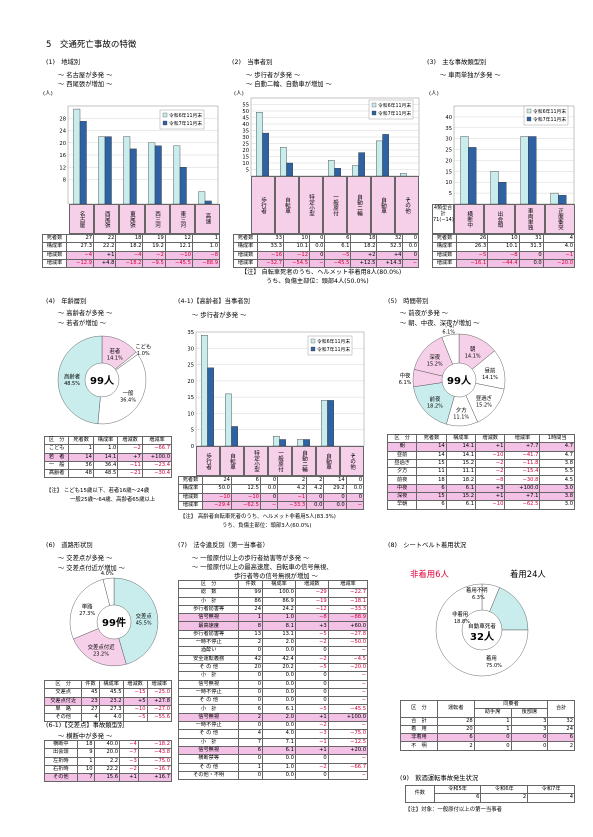 This screenshot has width=593, height=837. Describe the element at coordinates (182, 219) in the screenshot. I see `category-label: 東三河` at that location.